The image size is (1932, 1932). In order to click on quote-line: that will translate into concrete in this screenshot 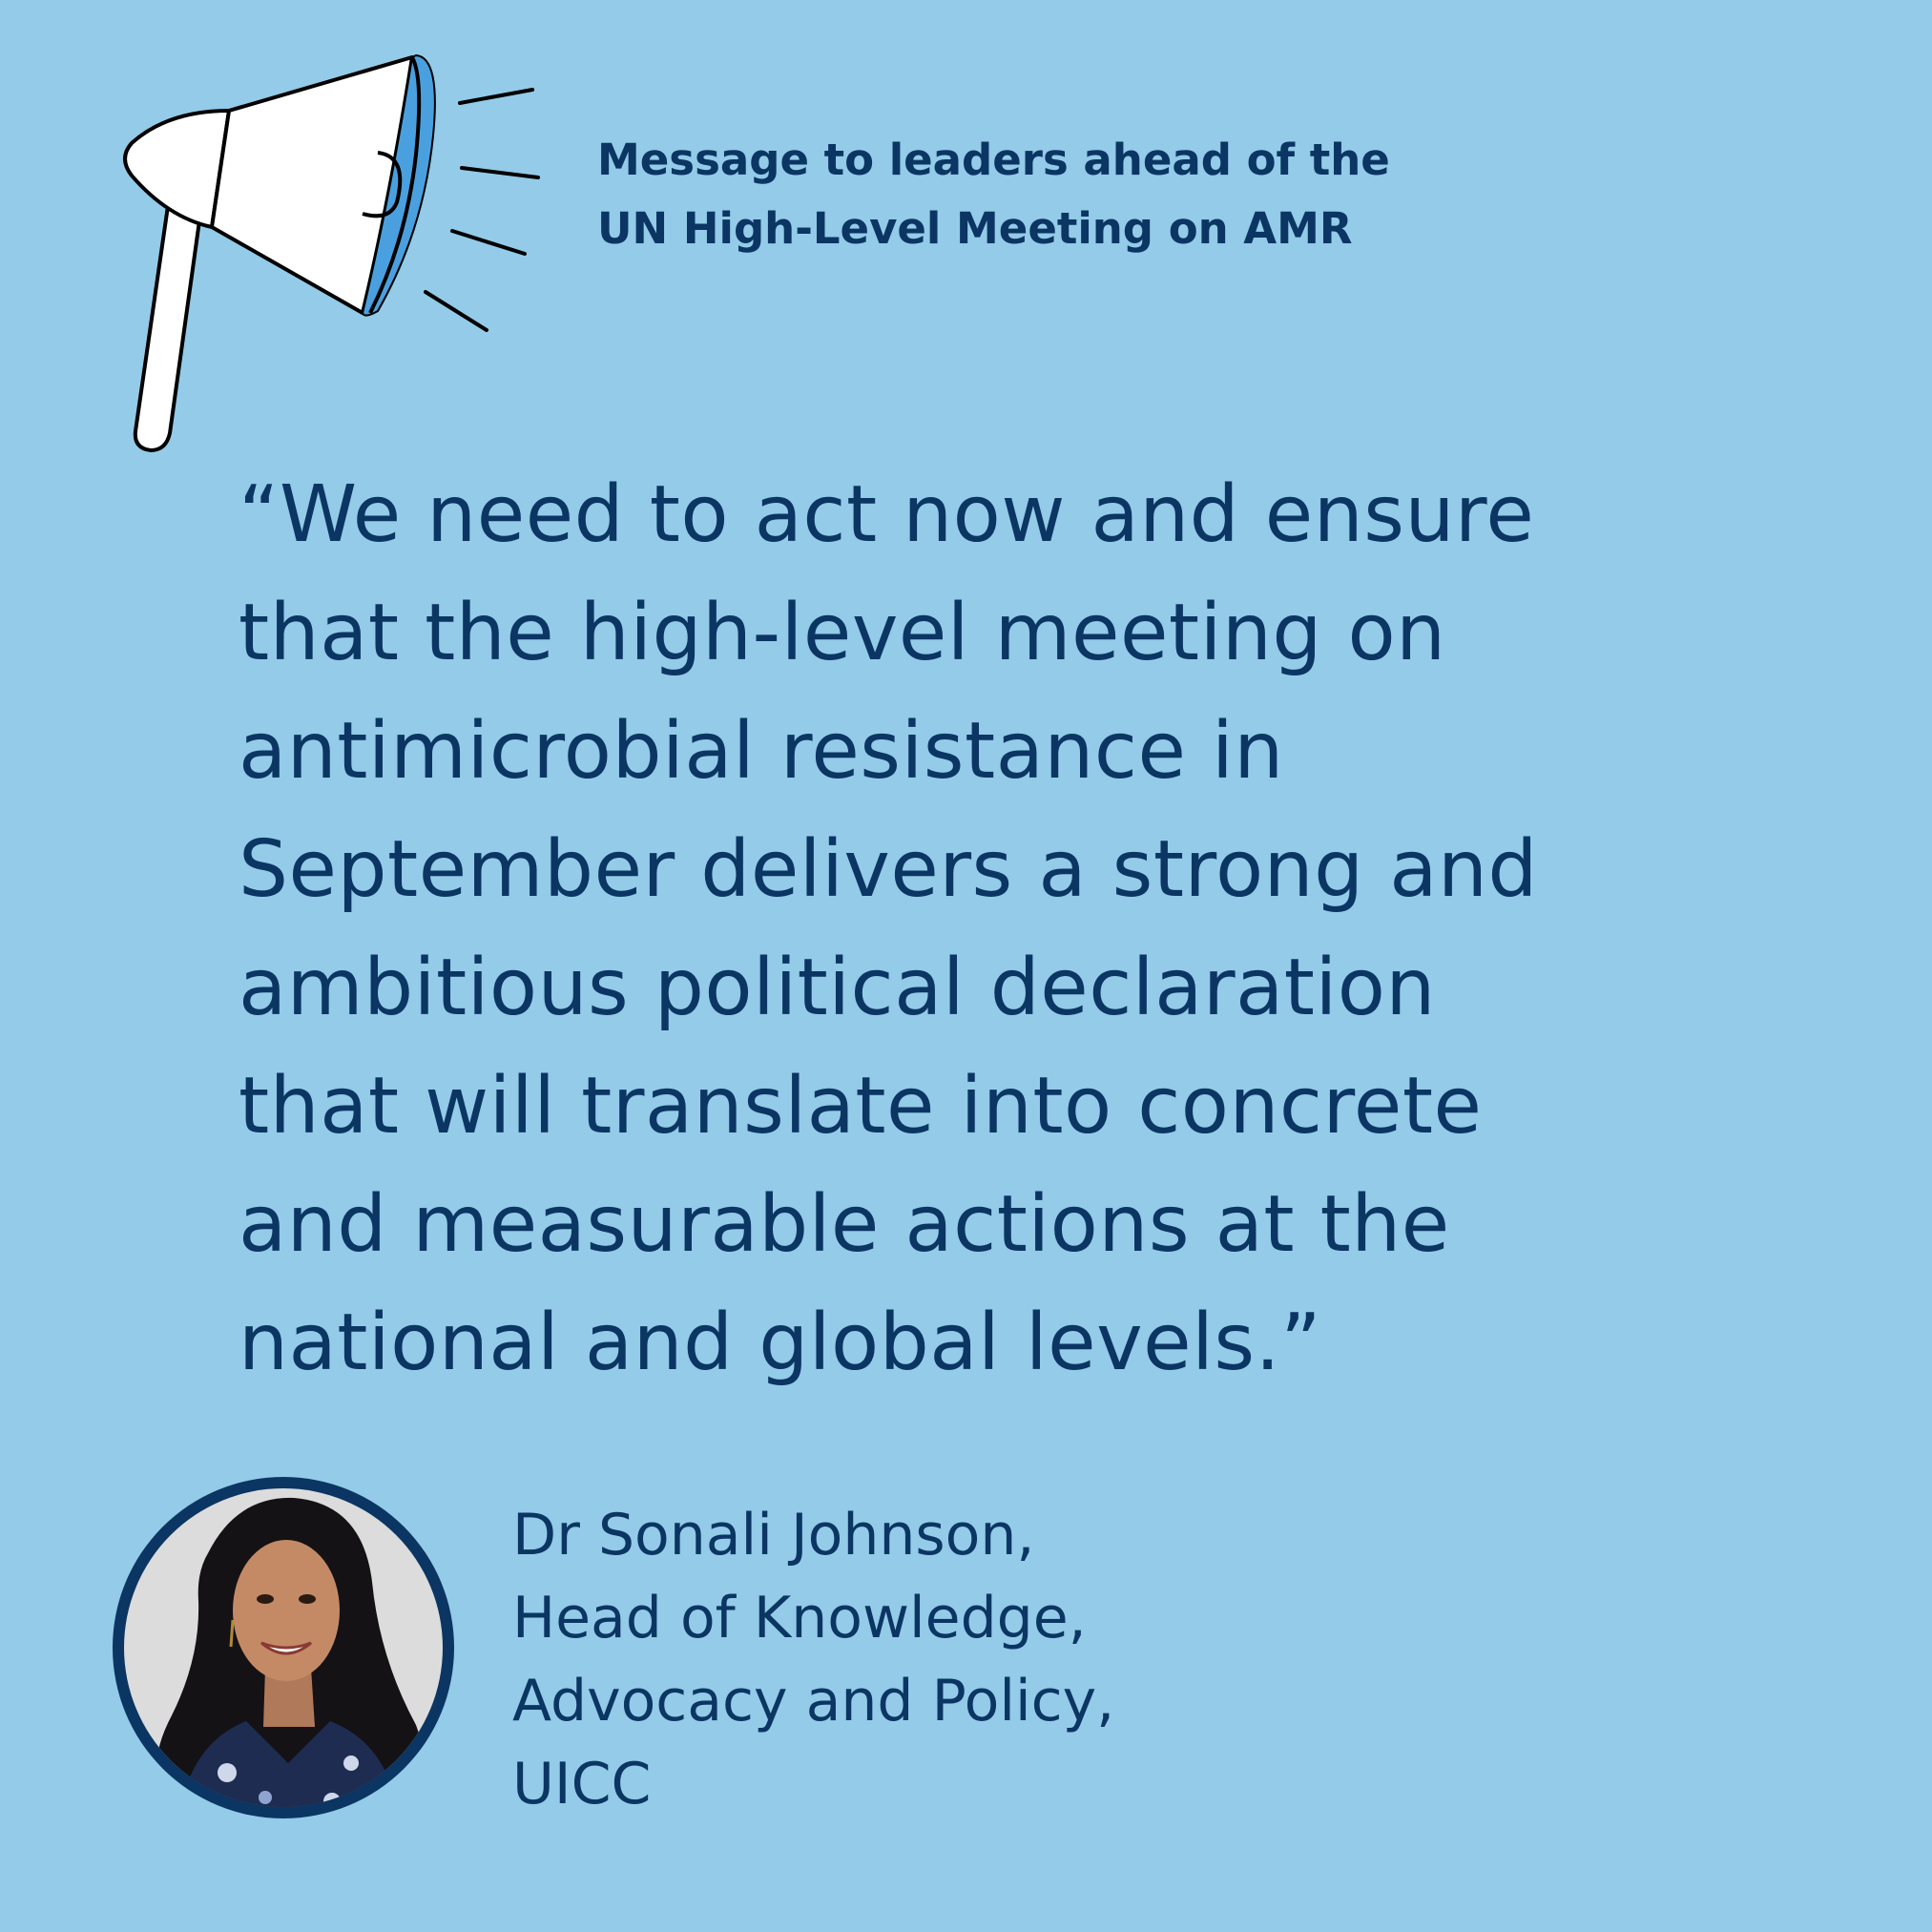, I will do `click(861, 1106)`.